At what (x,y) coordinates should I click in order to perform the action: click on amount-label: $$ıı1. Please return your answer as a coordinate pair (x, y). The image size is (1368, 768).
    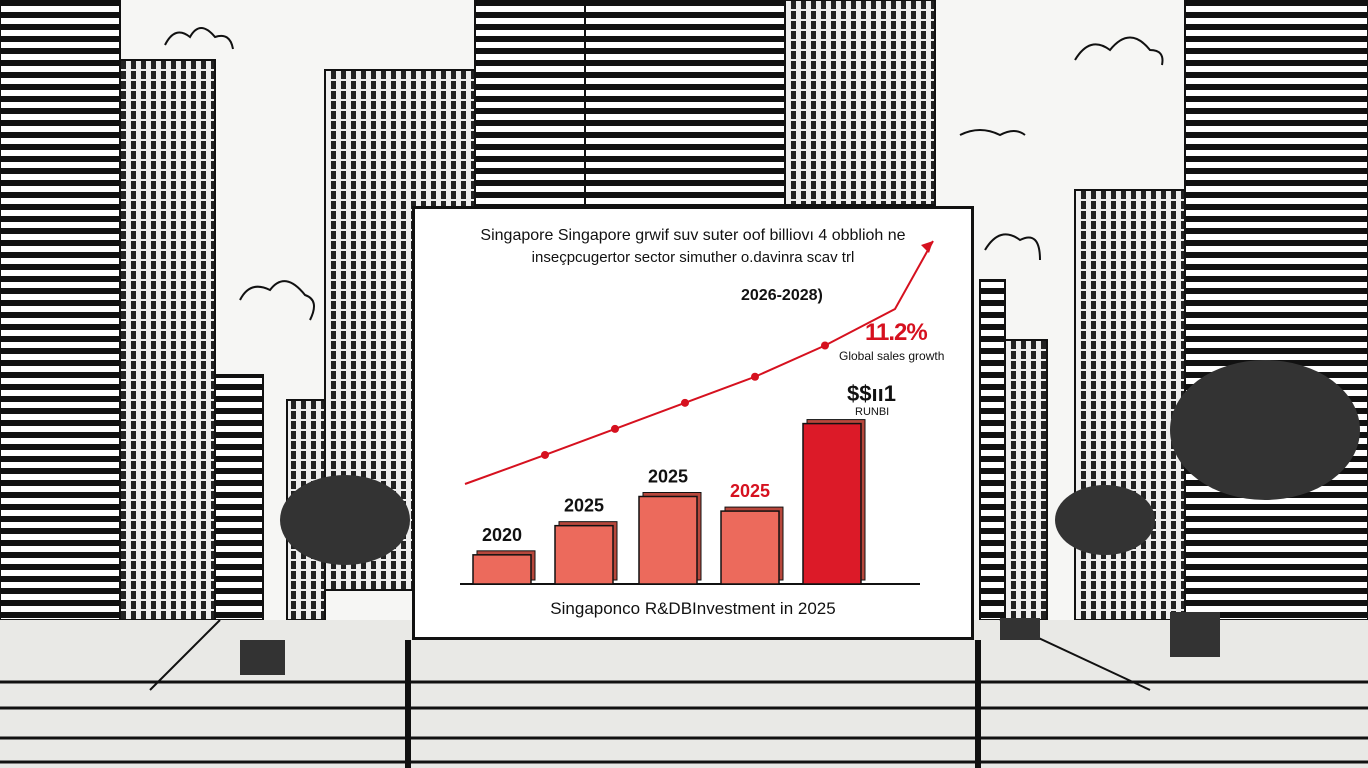
    Looking at the image, I should click on (871, 393).